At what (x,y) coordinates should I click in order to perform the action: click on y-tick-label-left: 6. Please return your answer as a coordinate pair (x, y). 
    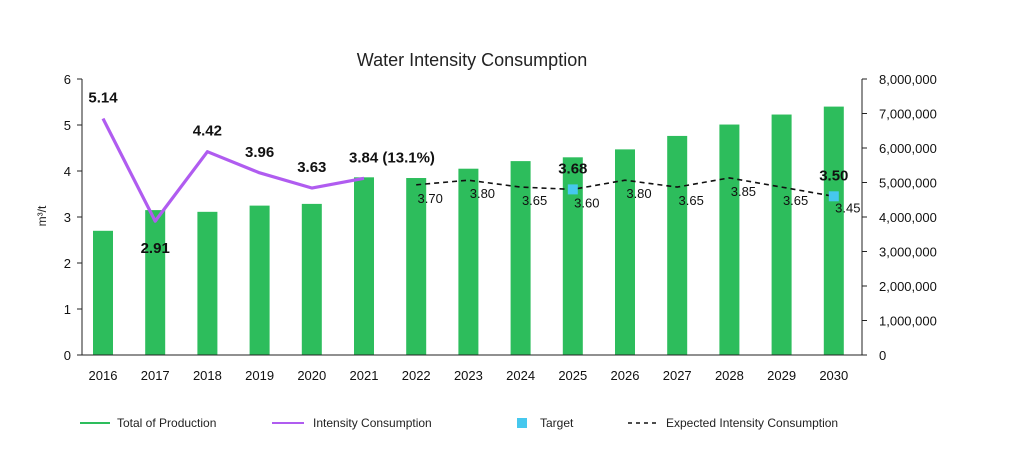
    Looking at the image, I should click on (67, 79).